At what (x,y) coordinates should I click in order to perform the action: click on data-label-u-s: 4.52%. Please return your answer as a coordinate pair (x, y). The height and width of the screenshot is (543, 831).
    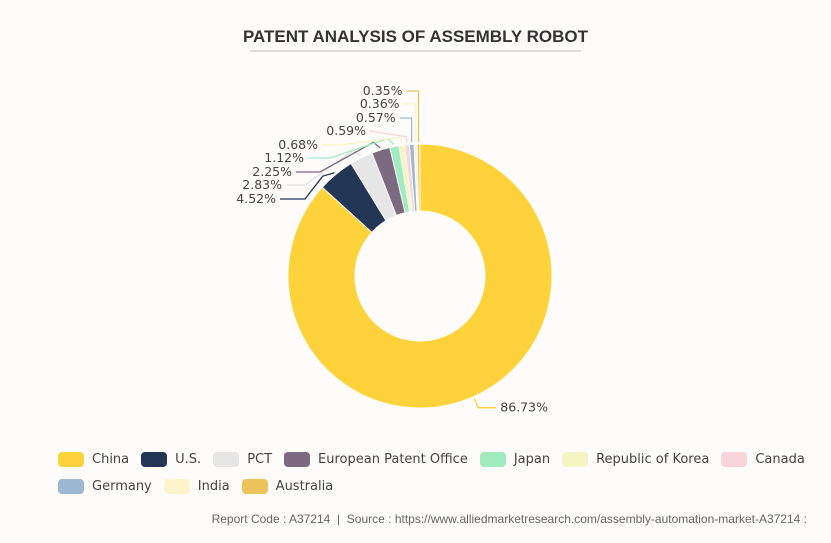
    Looking at the image, I should click on (256, 198).